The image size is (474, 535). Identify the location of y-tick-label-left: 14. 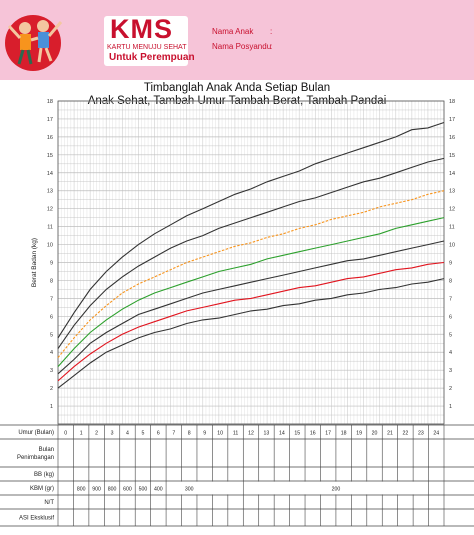
(50, 174).